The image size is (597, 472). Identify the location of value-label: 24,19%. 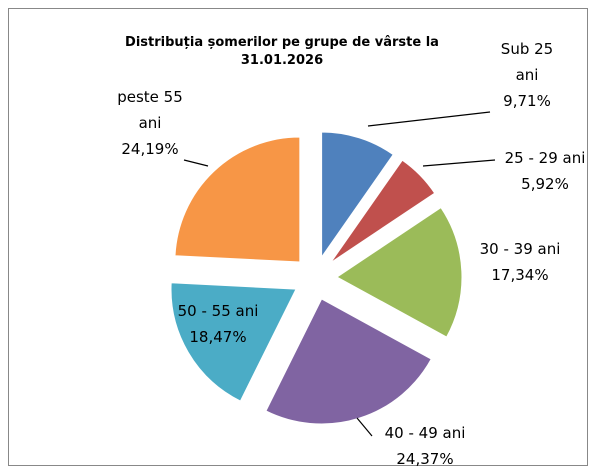
(150, 149).